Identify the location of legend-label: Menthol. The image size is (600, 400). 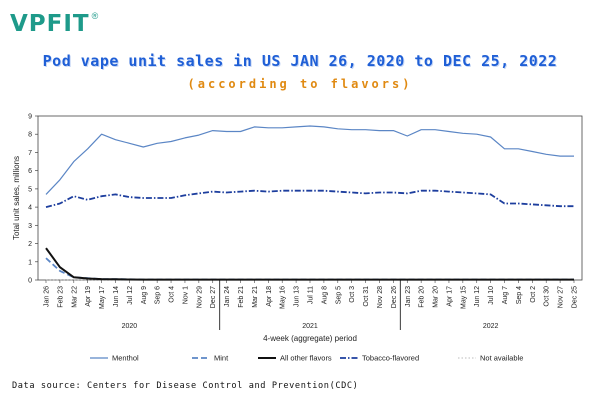
(125, 358).